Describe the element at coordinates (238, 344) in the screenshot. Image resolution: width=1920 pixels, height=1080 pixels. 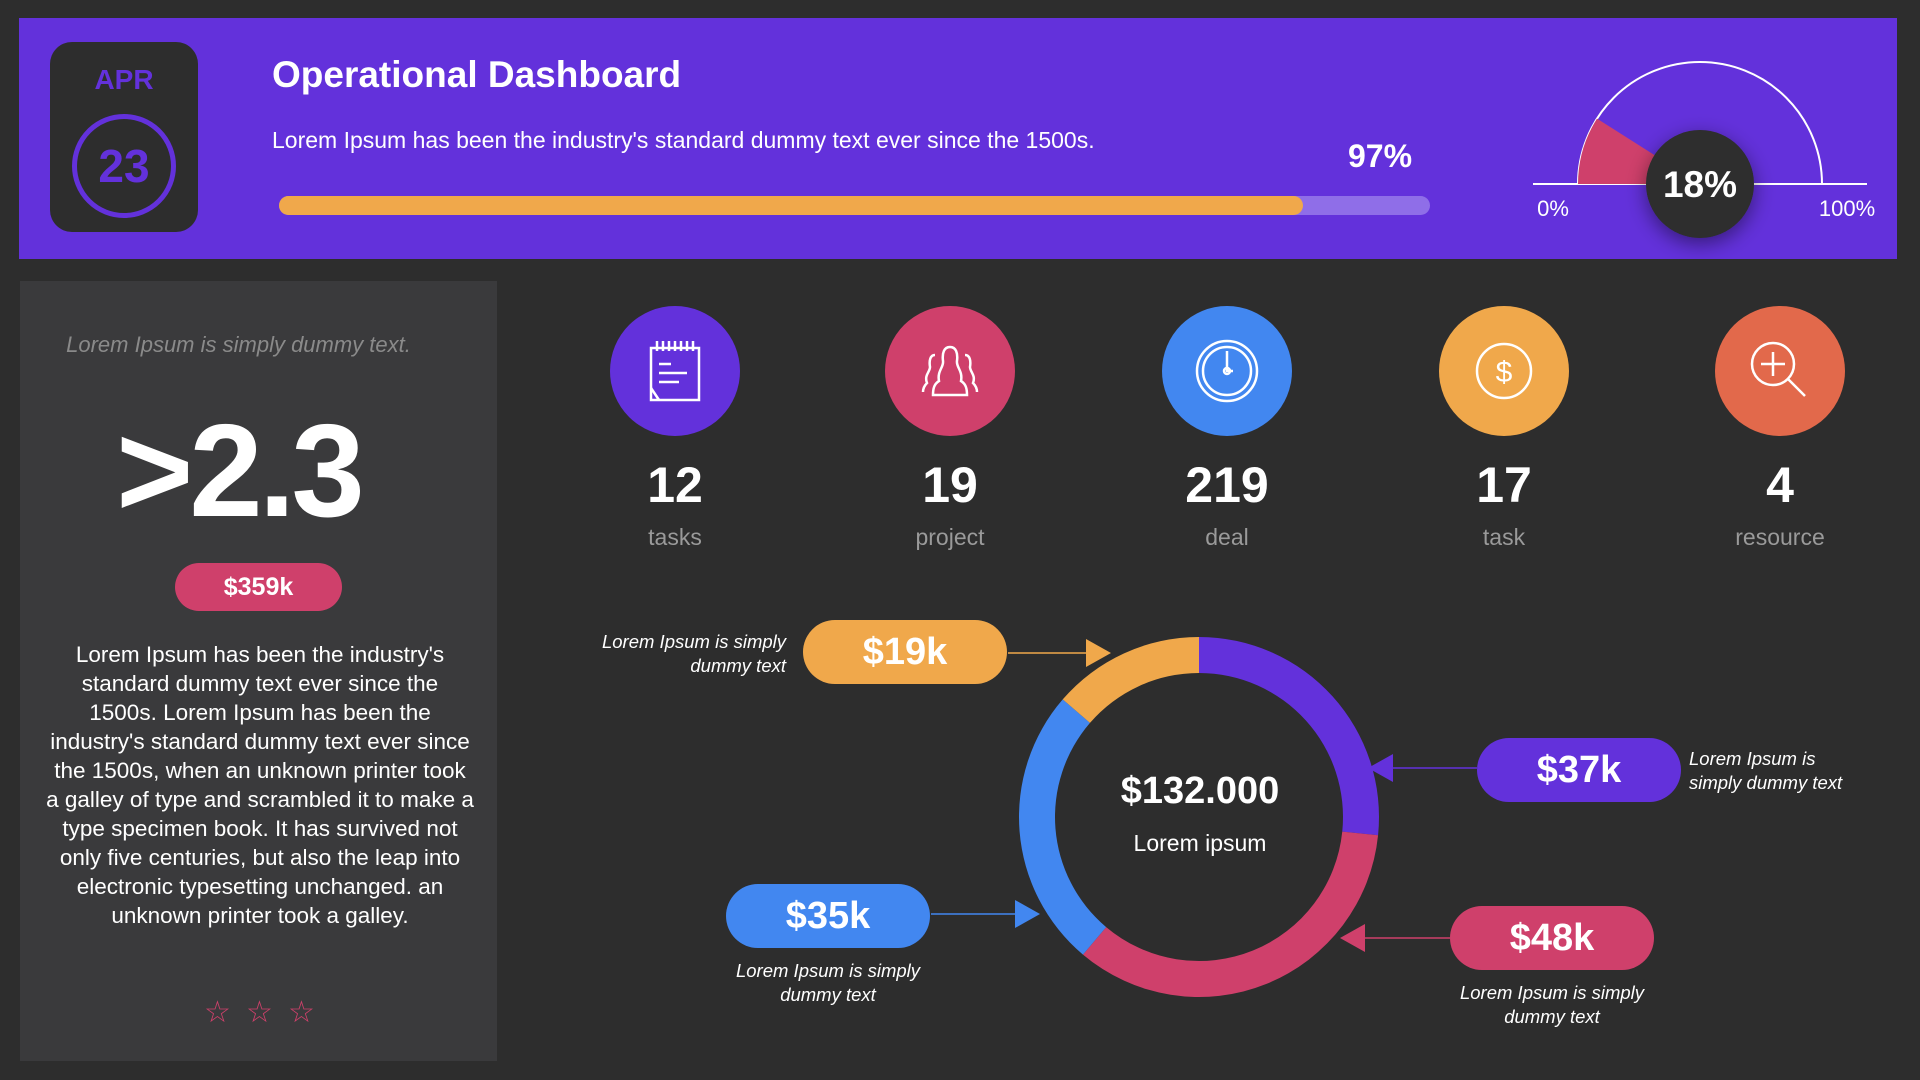
I see `summary-subtitle: Lorem Ipsum is simply dummy text.` at that location.